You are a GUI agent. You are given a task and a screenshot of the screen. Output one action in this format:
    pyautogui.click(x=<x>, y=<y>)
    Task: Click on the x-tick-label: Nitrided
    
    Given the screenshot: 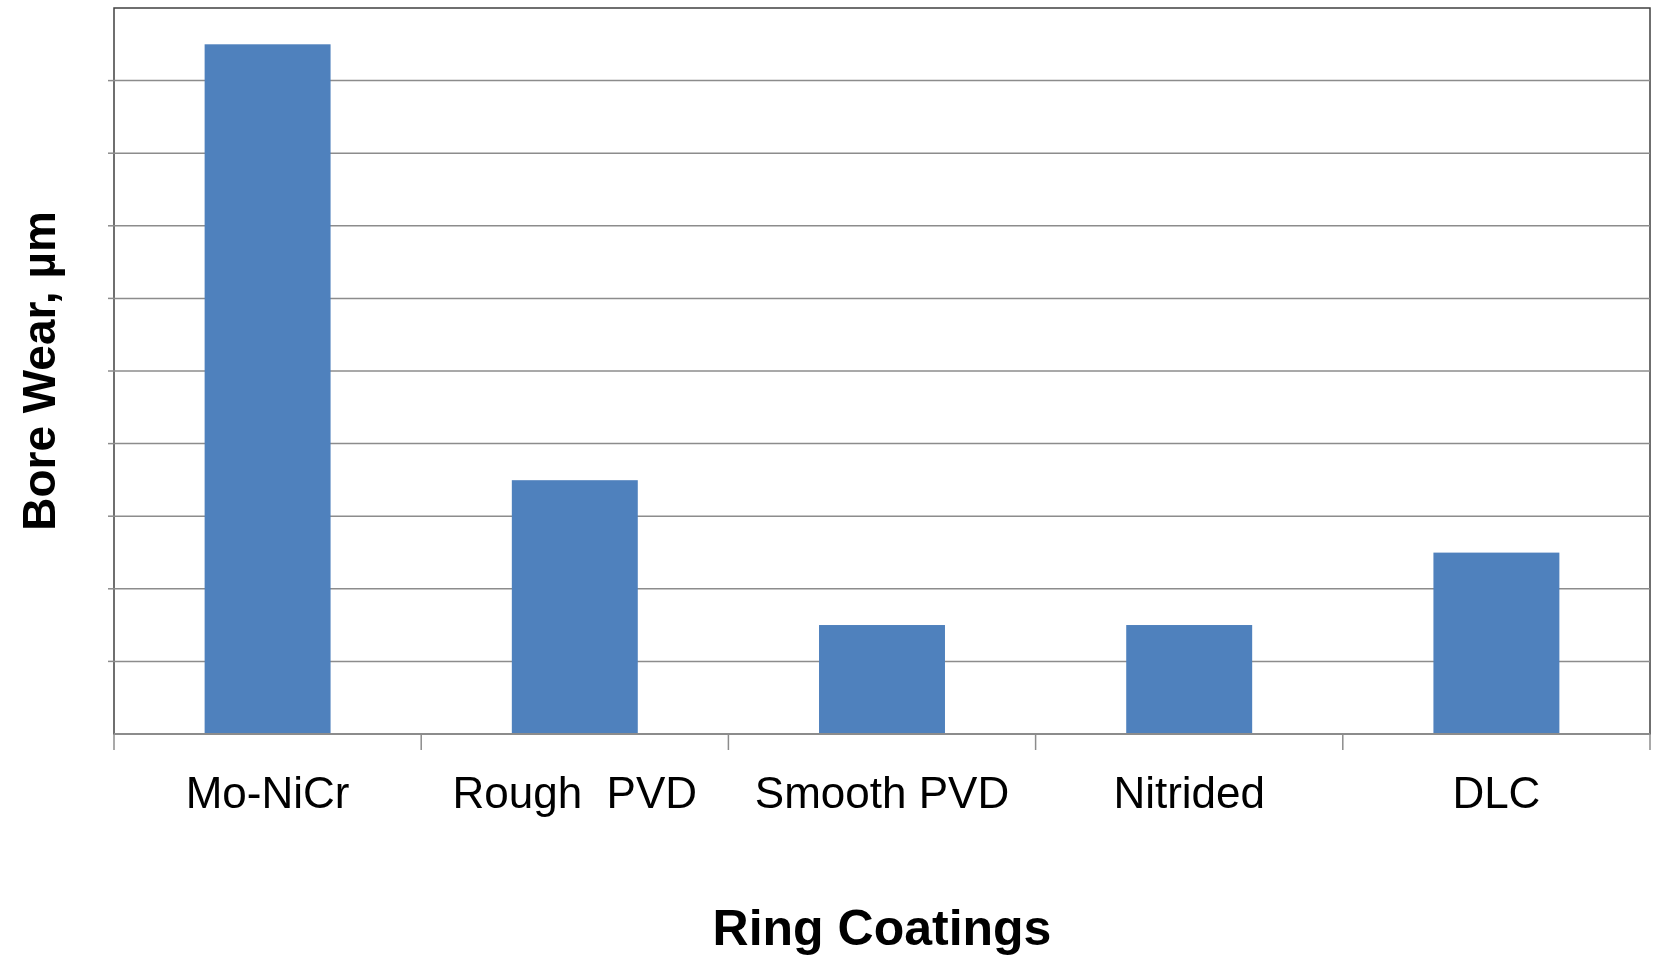 What is the action you would take?
    pyautogui.click(x=1189, y=792)
    